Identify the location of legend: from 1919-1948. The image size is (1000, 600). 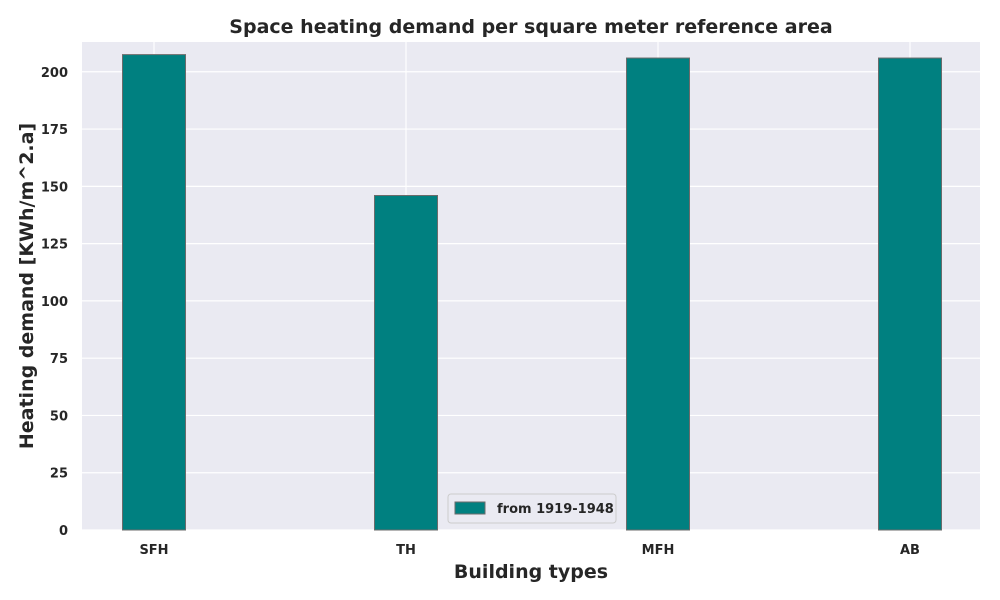
(532, 508).